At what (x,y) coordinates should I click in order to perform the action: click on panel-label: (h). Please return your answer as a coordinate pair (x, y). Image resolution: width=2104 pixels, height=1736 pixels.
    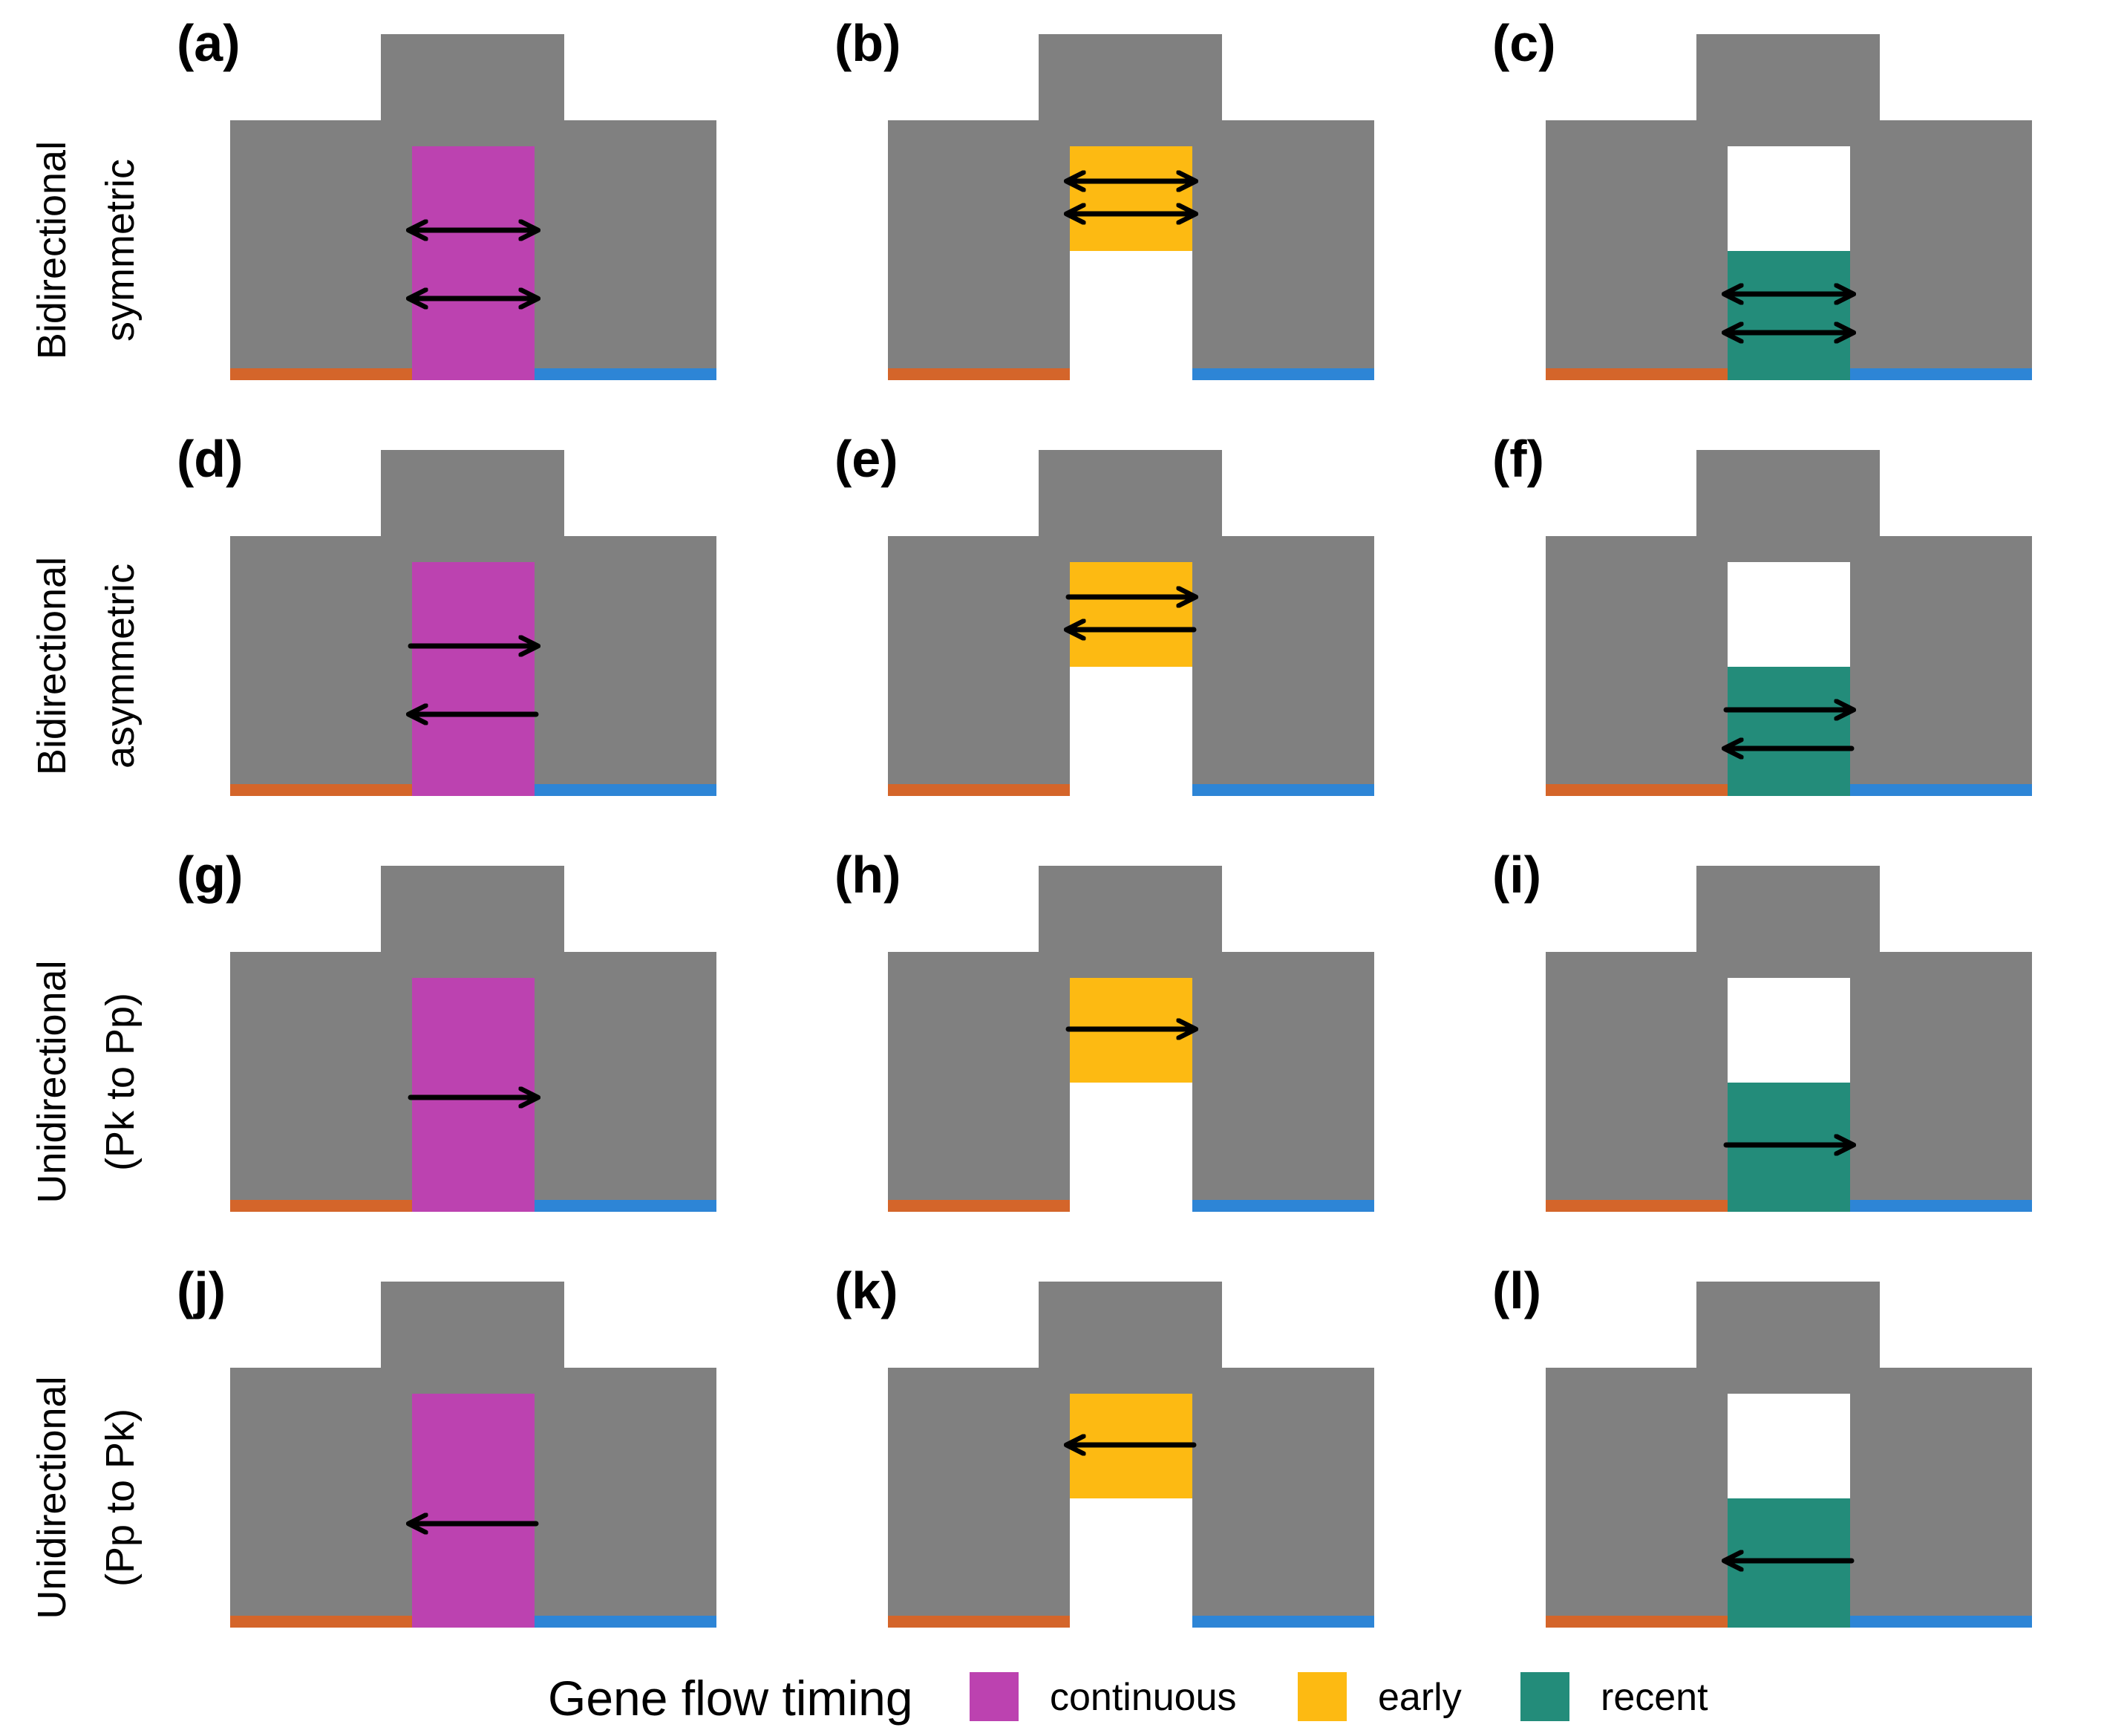
    Looking at the image, I should click on (868, 875).